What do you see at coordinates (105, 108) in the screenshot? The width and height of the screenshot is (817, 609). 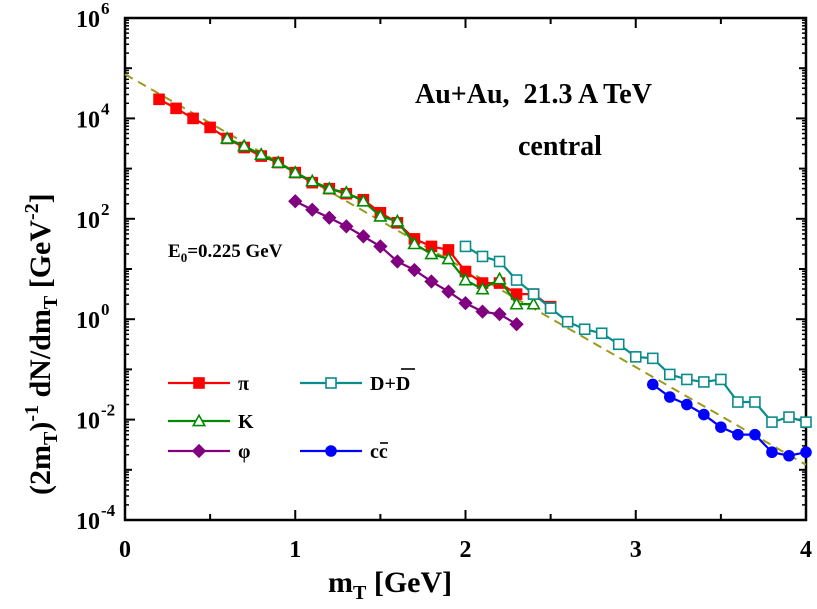 I see `y-tick-exponent: 4` at bounding box center [105, 108].